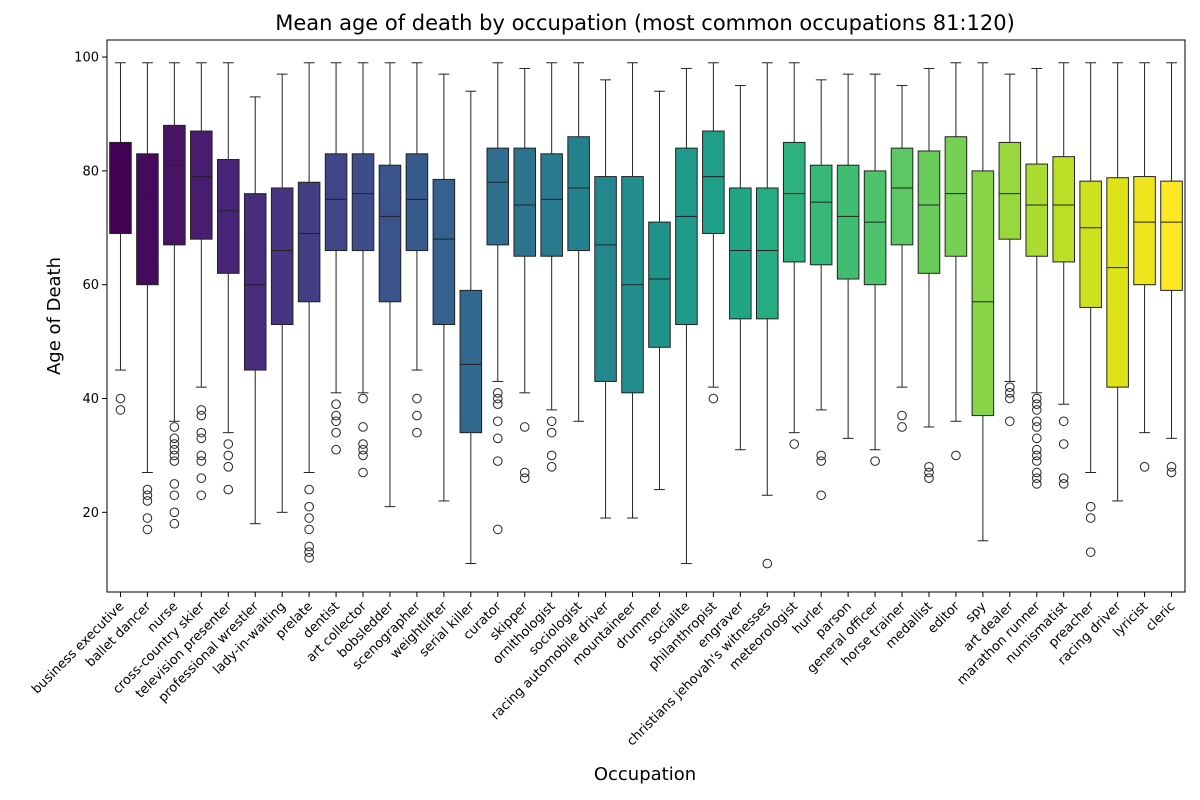  I want to click on box-horse-trainer, so click(902, 258).